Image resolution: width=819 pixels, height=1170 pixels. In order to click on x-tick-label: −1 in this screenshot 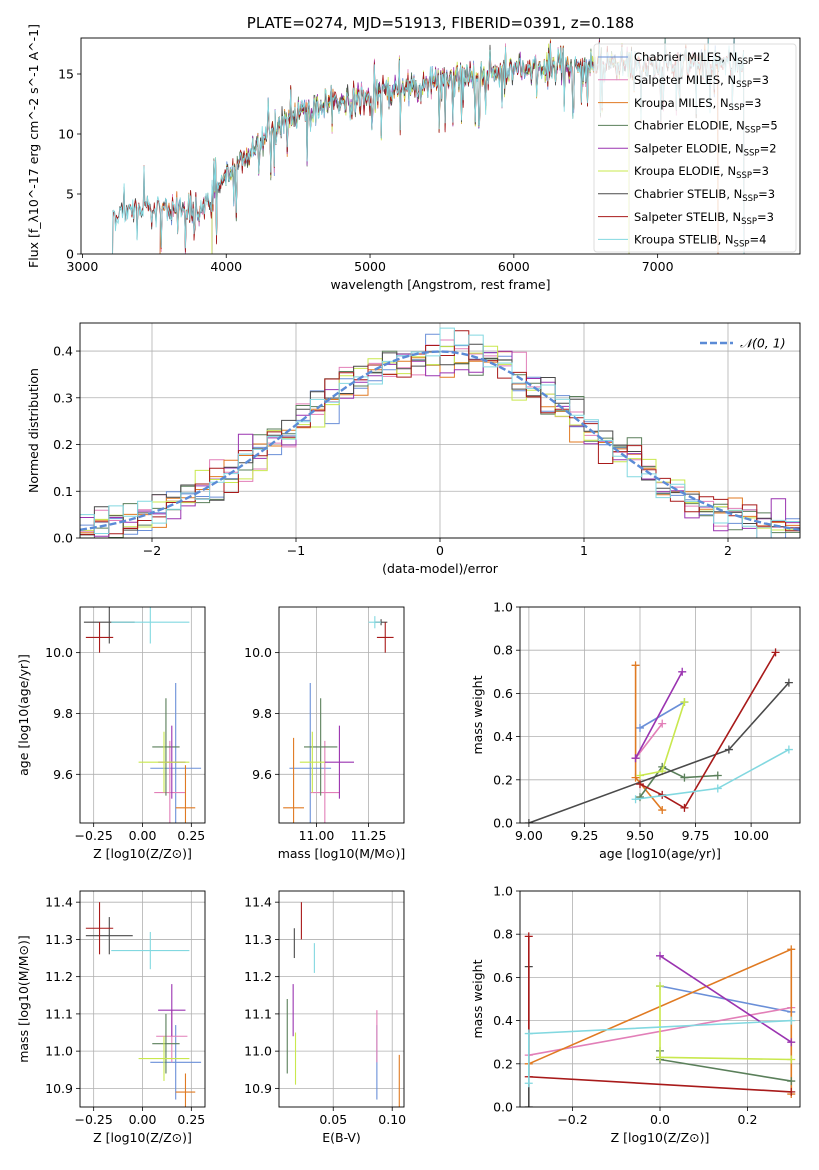, I will do `click(296, 550)`.